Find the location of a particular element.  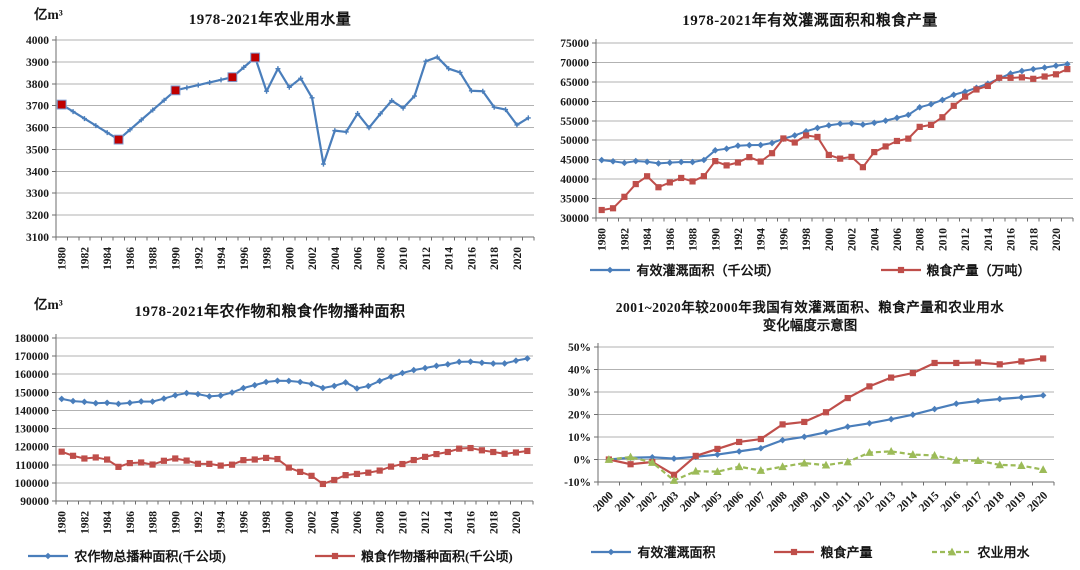

x-tick-label: 2009 is located at coordinates (799, 501).